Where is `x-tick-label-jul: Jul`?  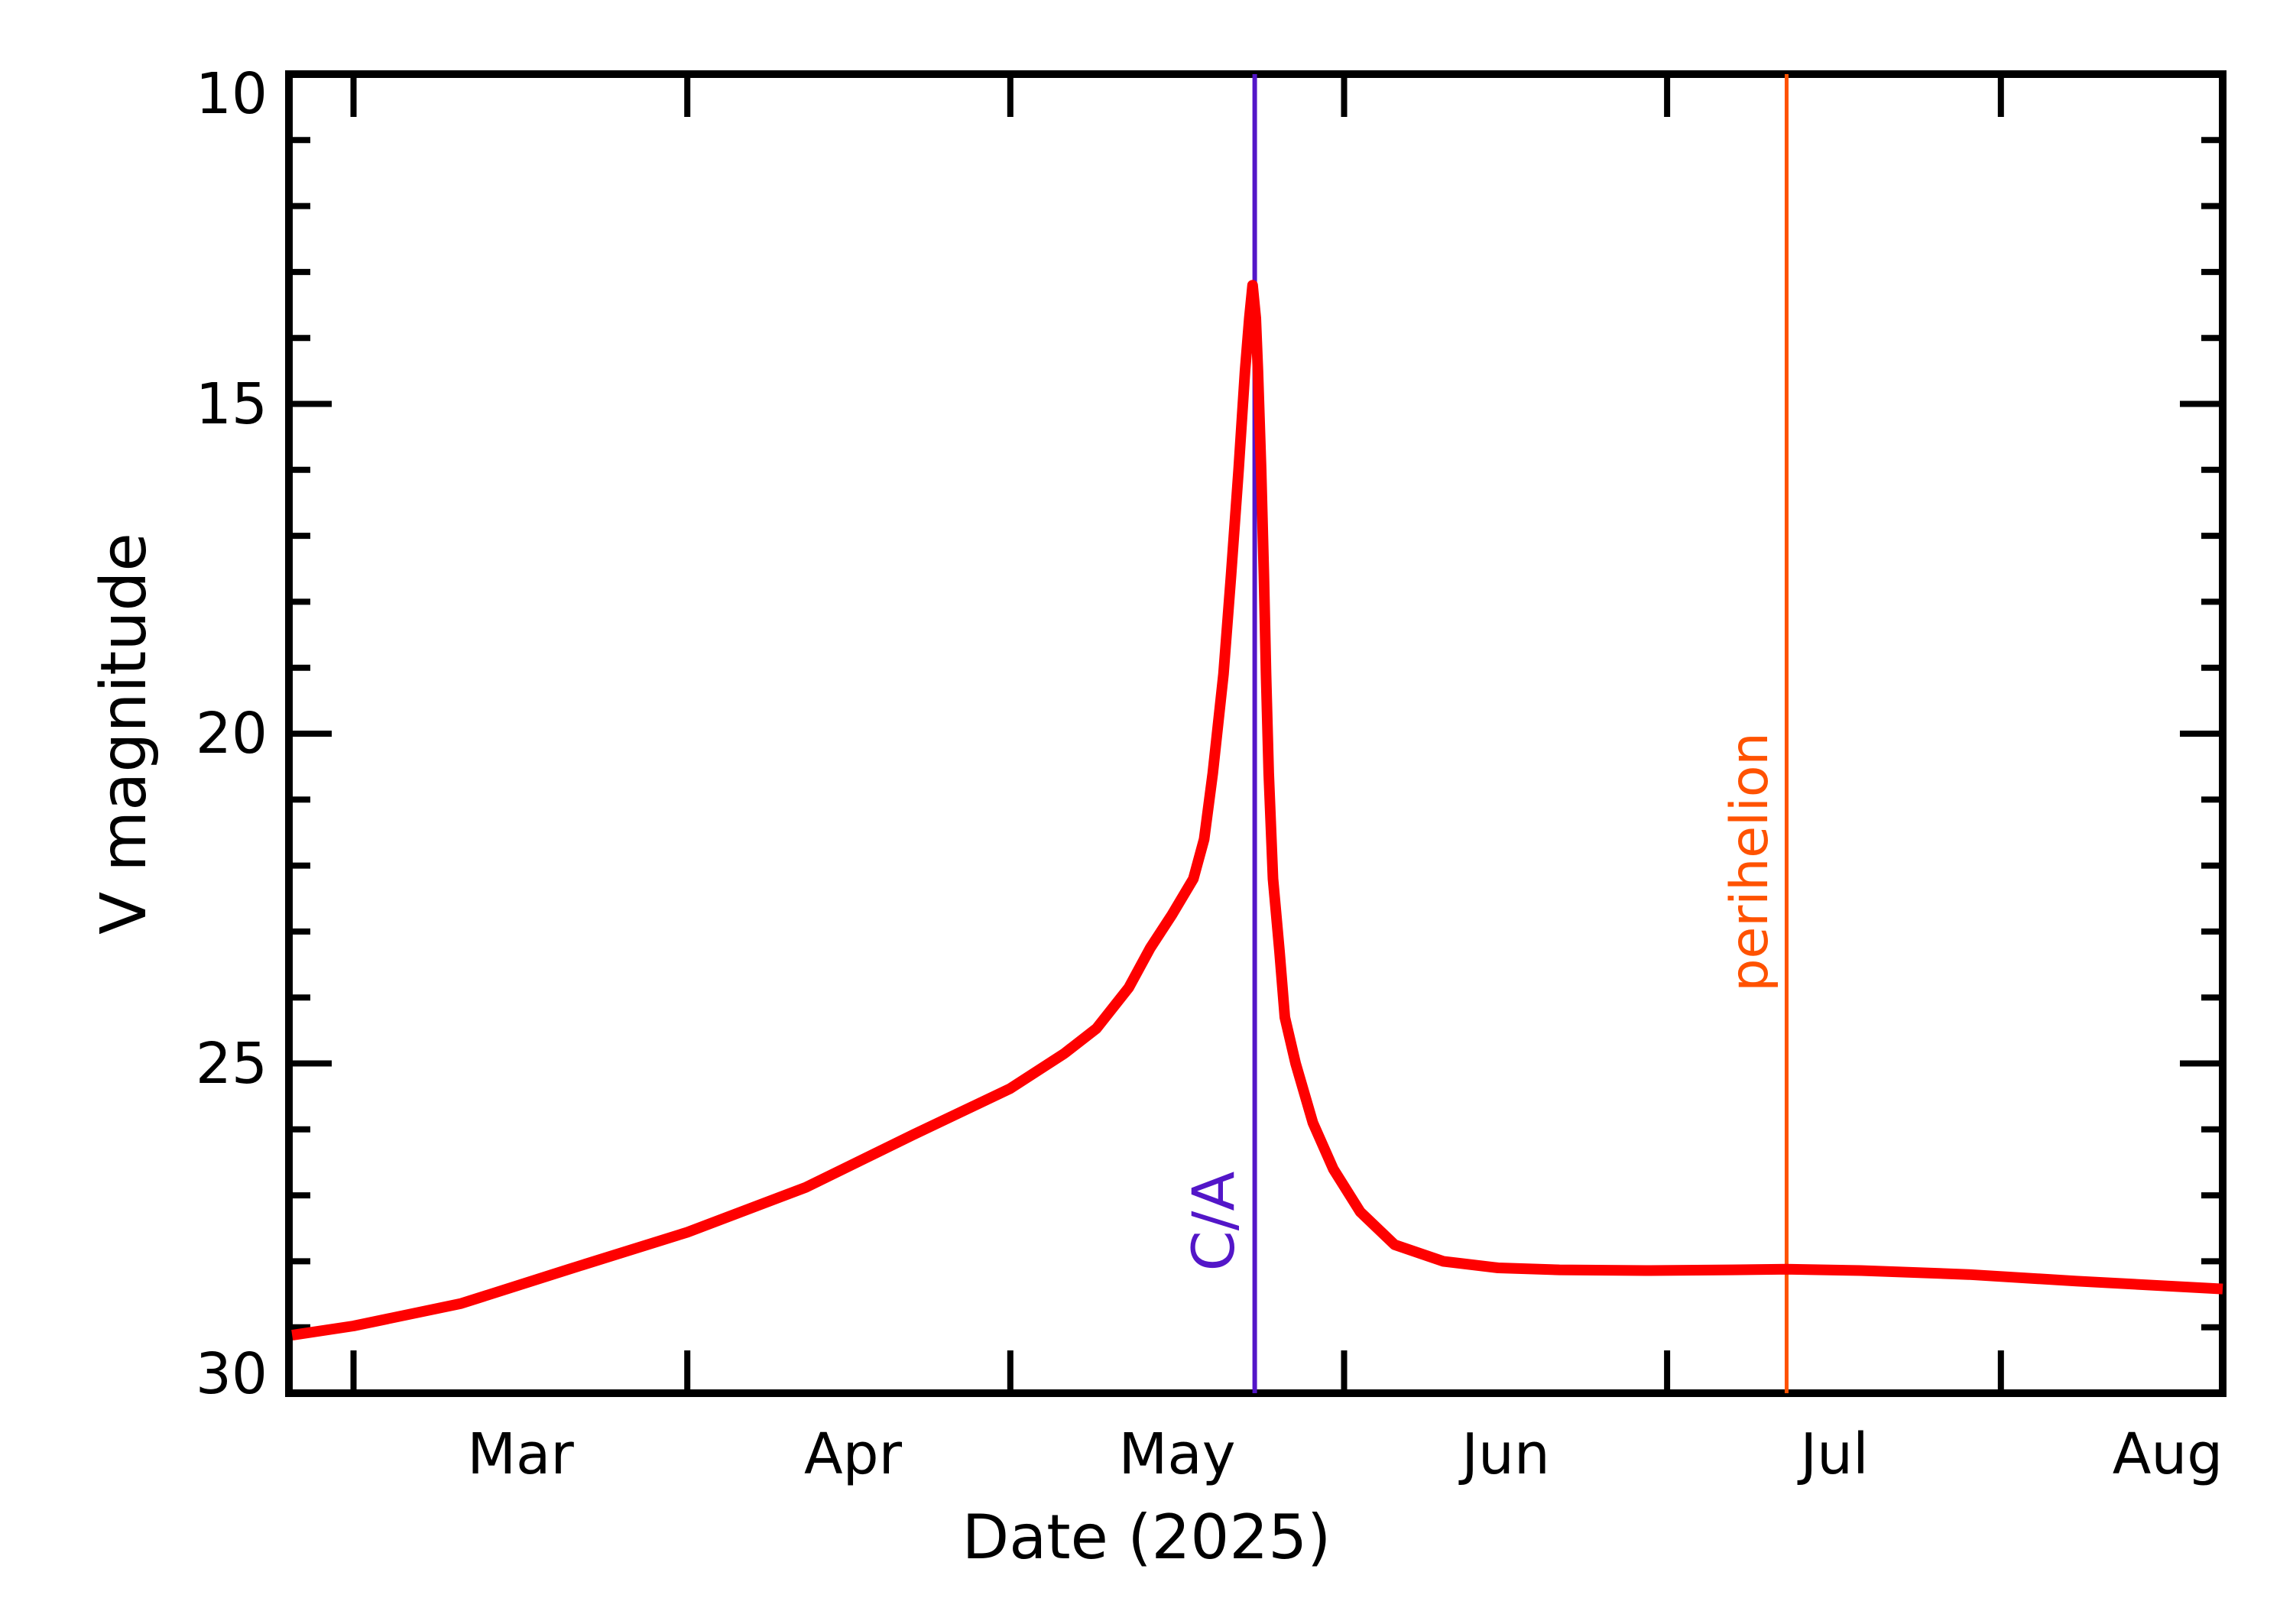
x-tick-label-jul: Jul is located at coordinates (1834, 1454).